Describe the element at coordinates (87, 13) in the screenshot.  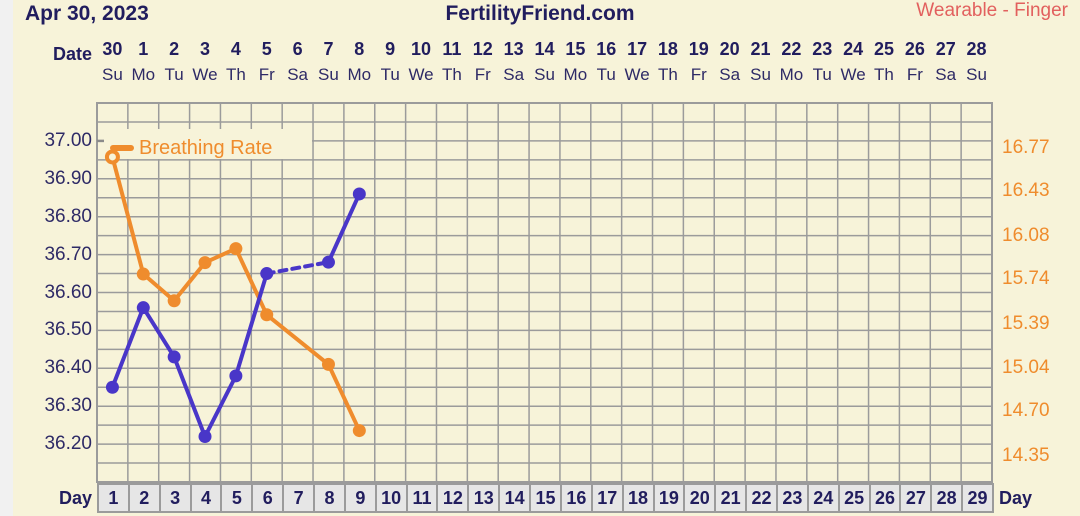
I see `chart-date-title: Apr 30, 2023` at that location.